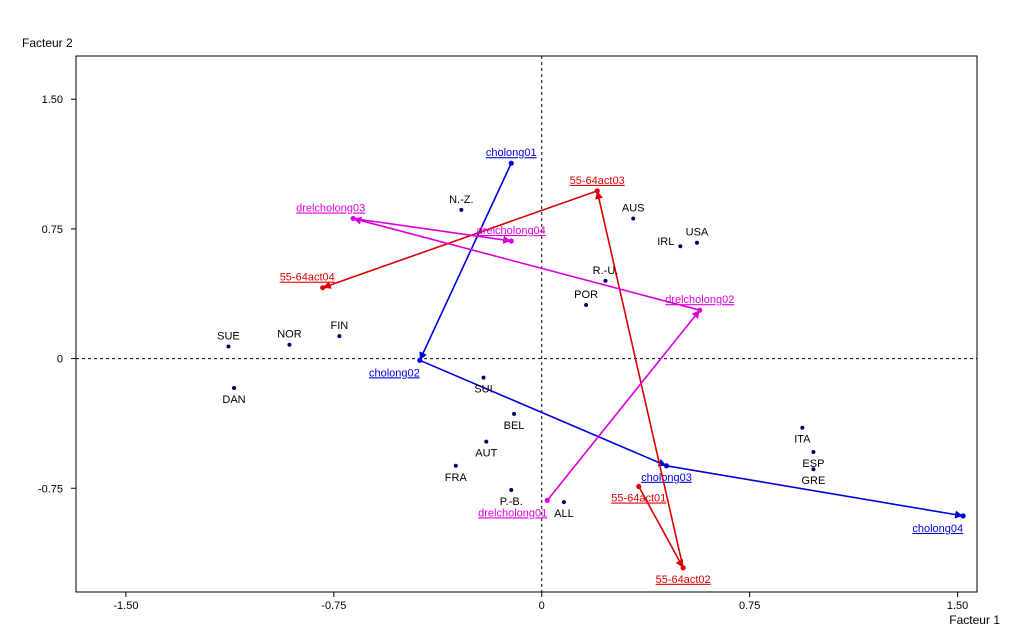 The width and height of the screenshot is (1020, 637). I want to click on country-point-gre: GRE, so click(814, 477).